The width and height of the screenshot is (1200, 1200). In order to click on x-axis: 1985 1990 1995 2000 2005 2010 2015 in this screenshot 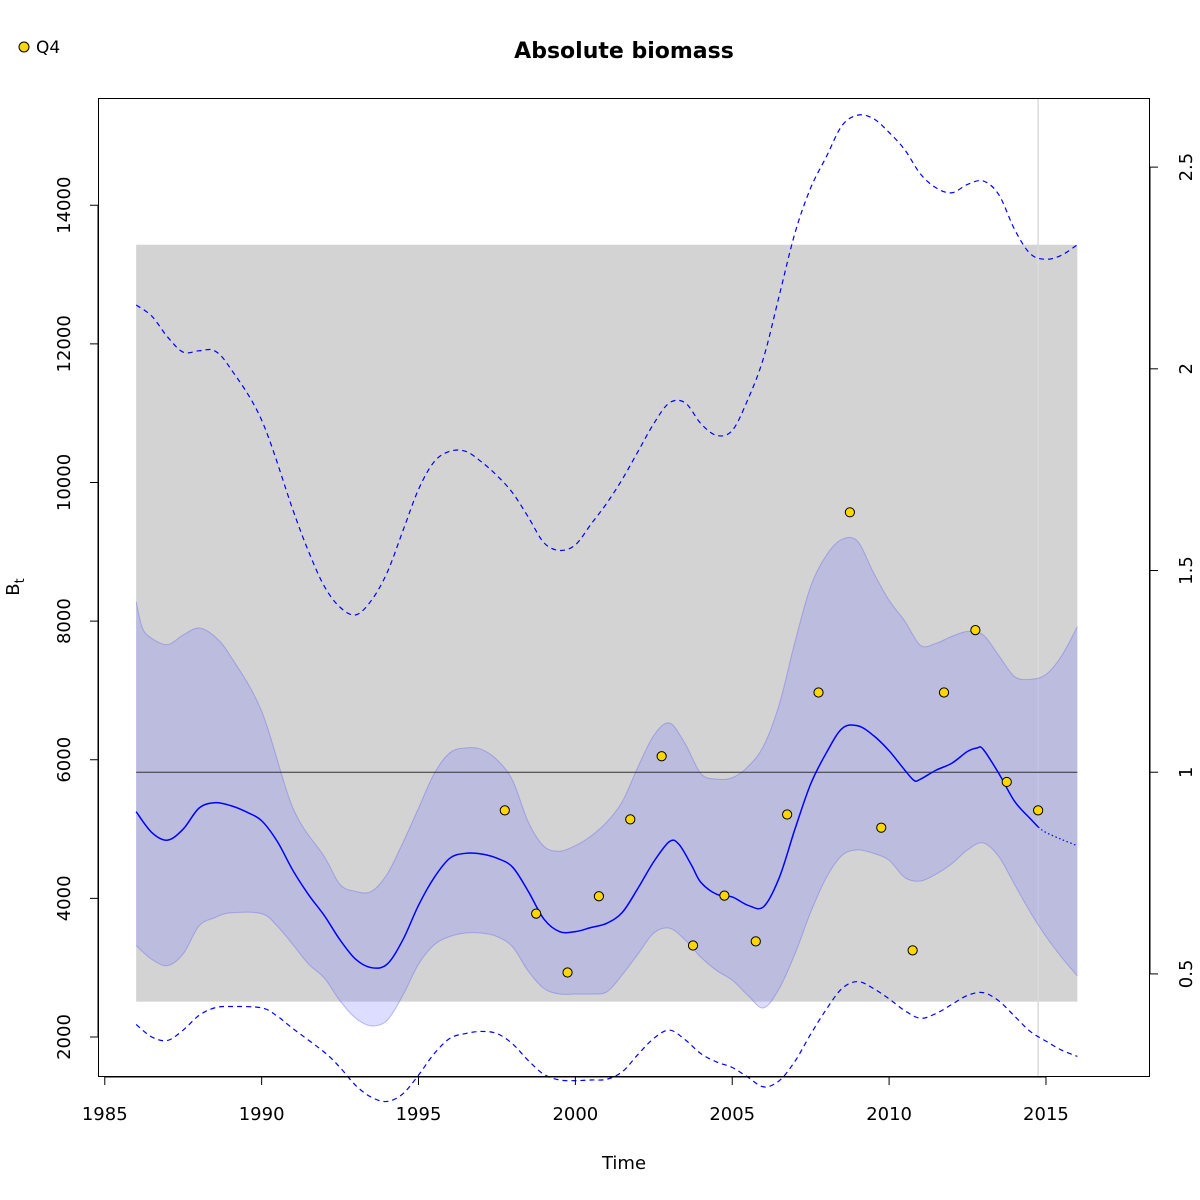, I will do `click(575, 1100)`.